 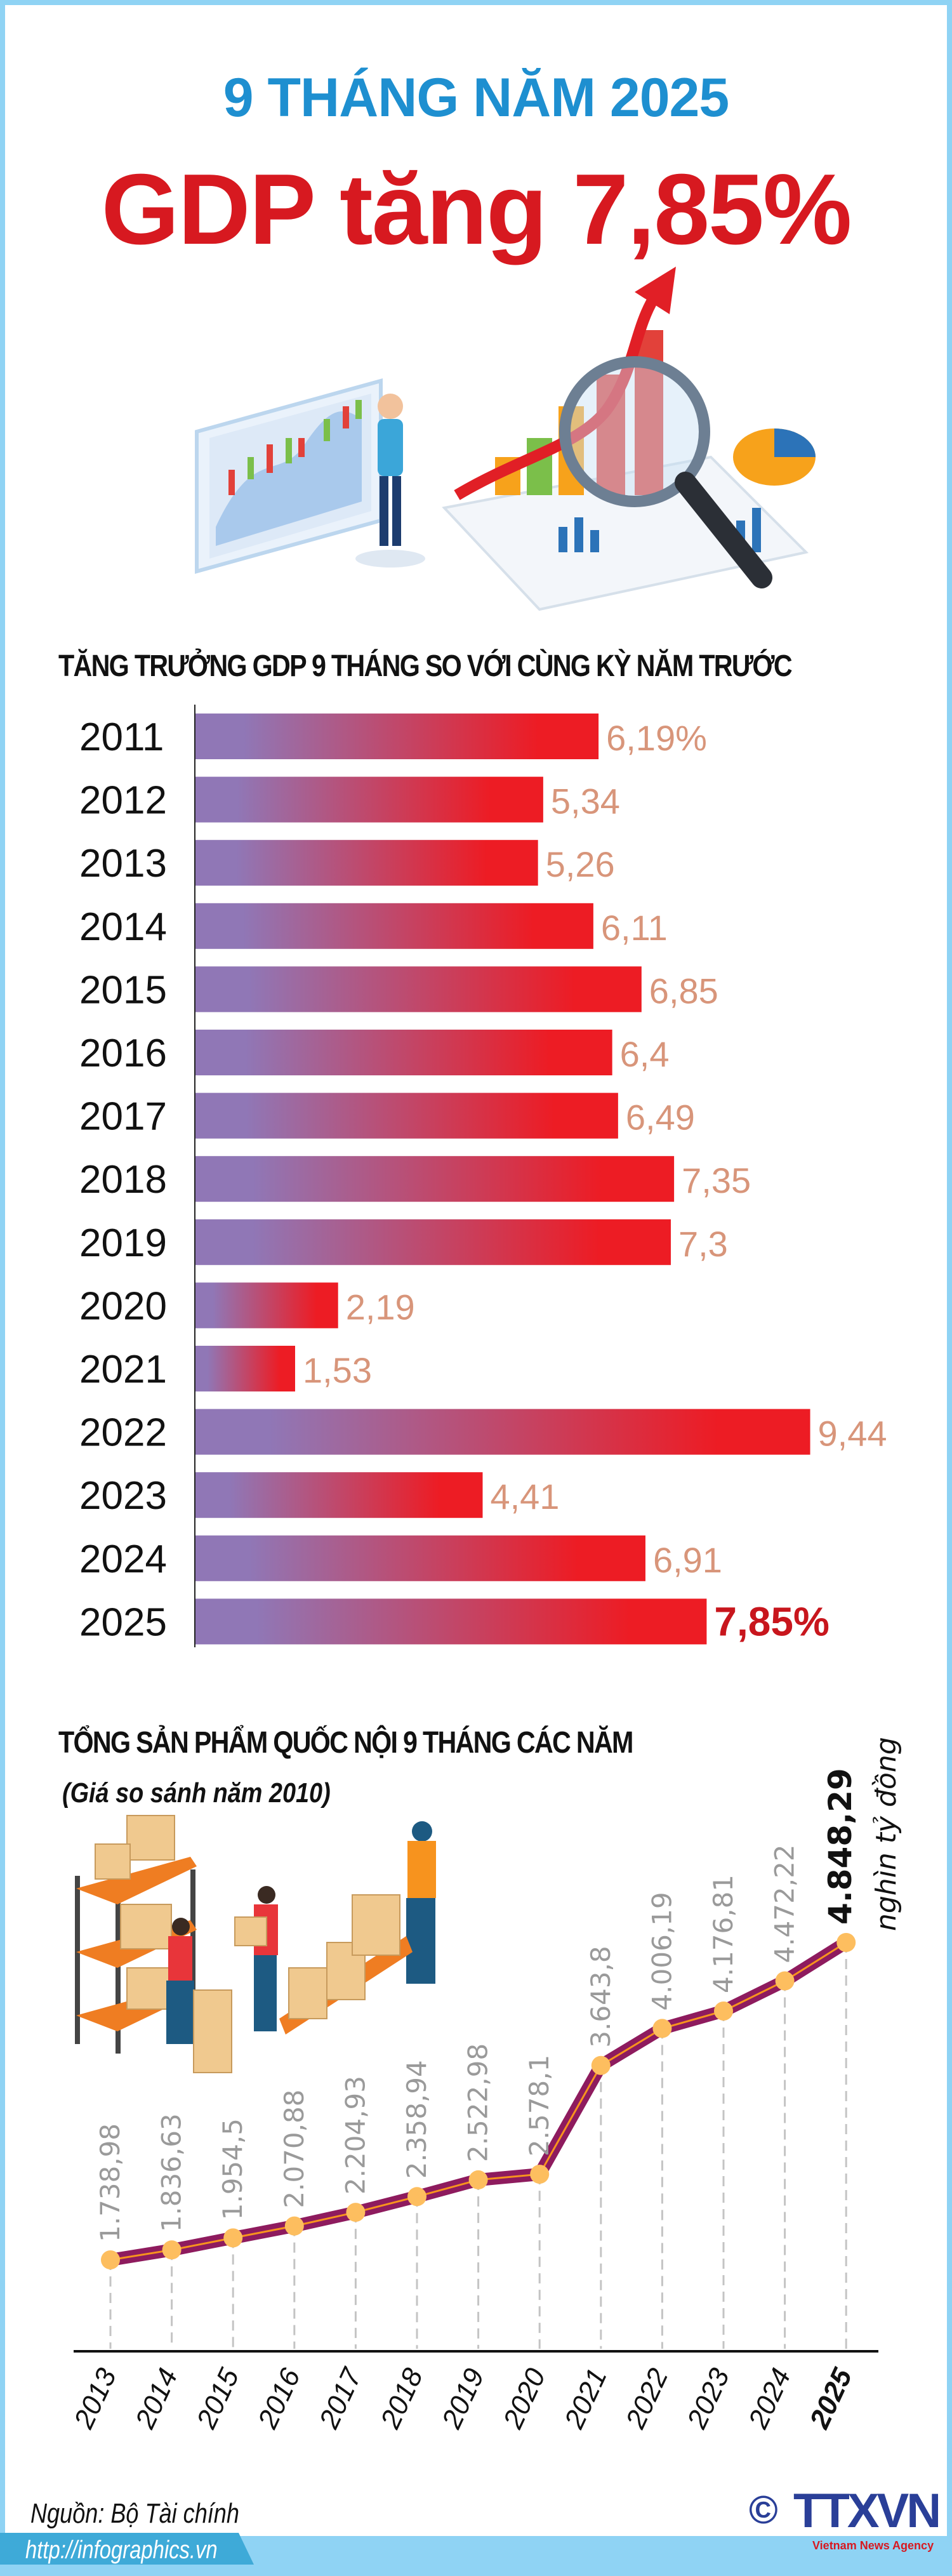 I want to click on value-label: 6,19%, so click(x=656, y=738).